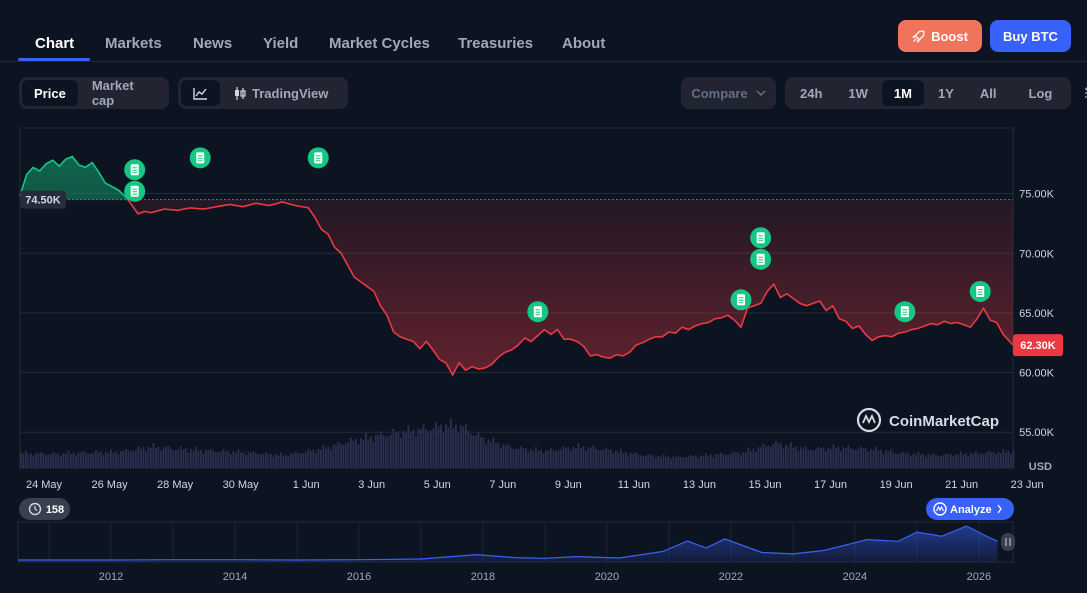  What do you see at coordinates (496, 43) in the screenshot?
I see `tab-treasuries: Treasuries` at bounding box center [496, 43].